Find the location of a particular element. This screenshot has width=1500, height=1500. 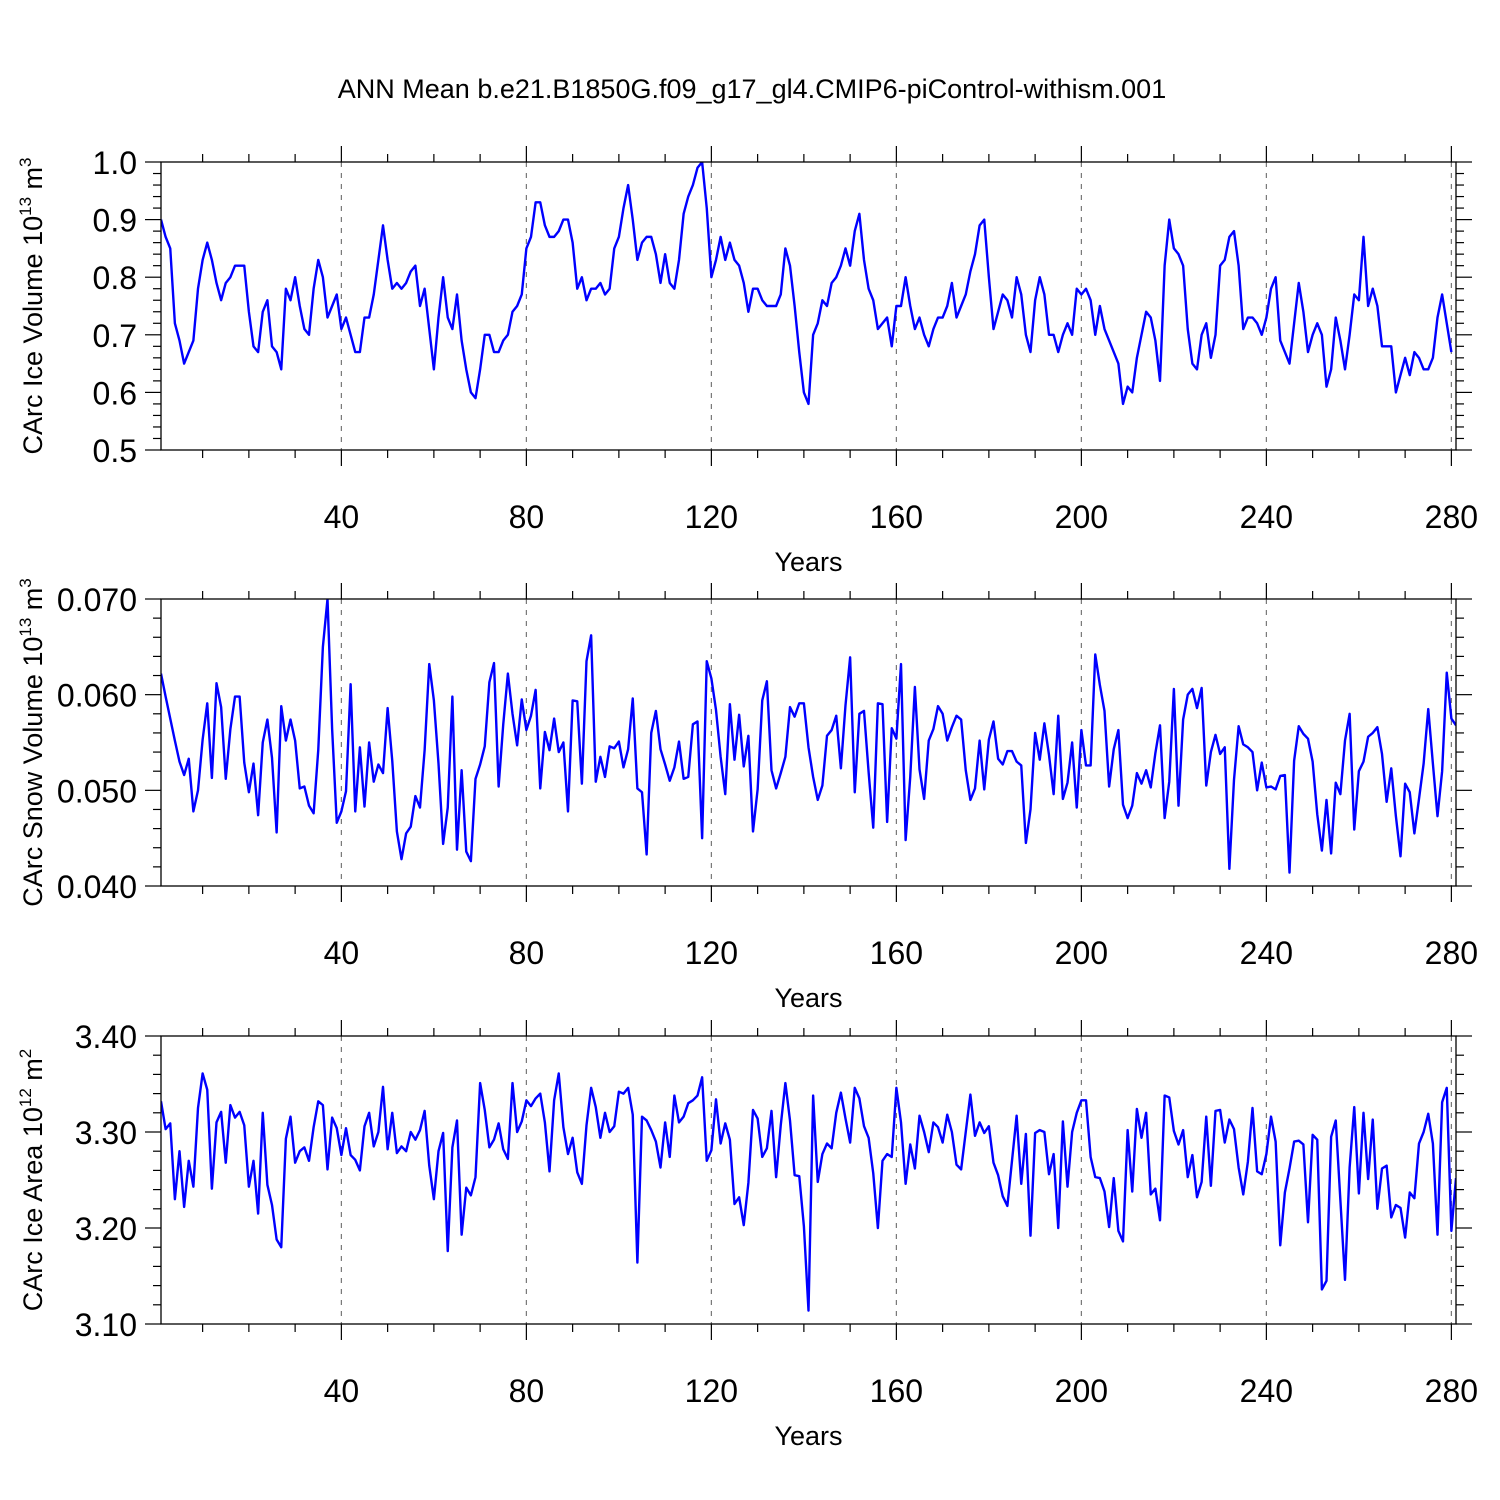

y-tick-label: 0.070 is located at coordinates (97, 600).